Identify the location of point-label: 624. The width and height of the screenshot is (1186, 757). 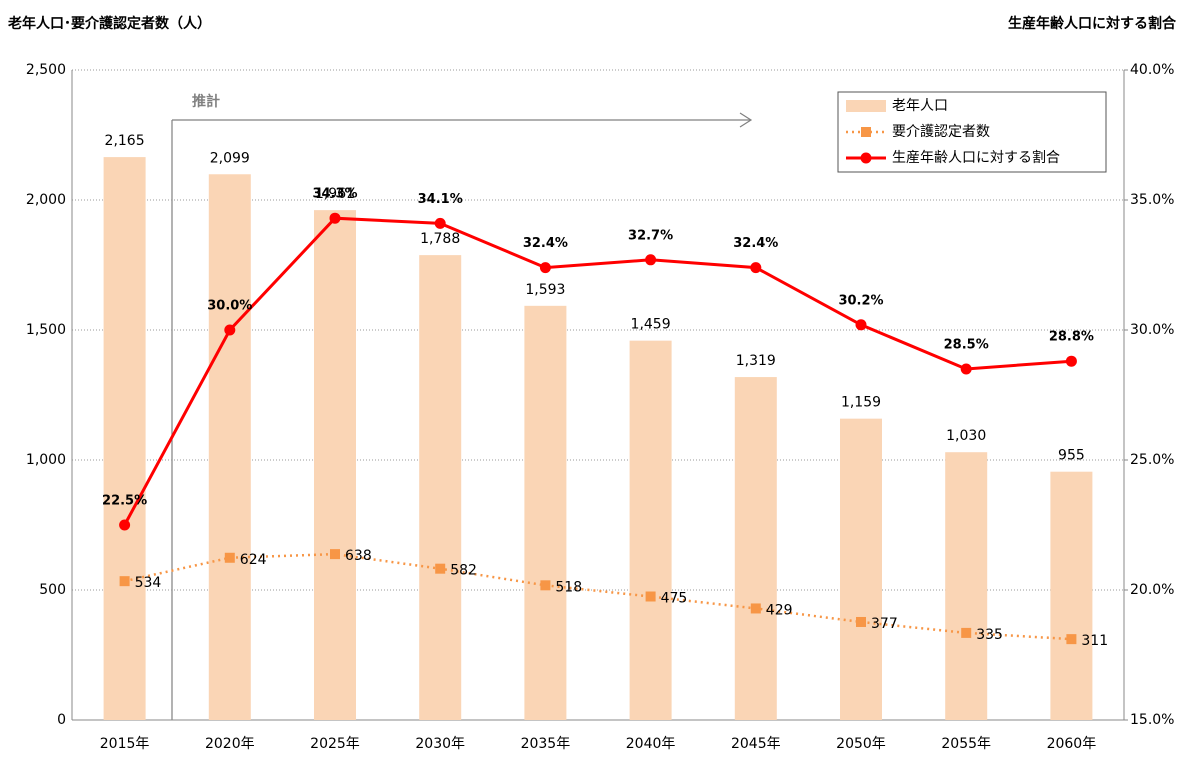
(253, 560).